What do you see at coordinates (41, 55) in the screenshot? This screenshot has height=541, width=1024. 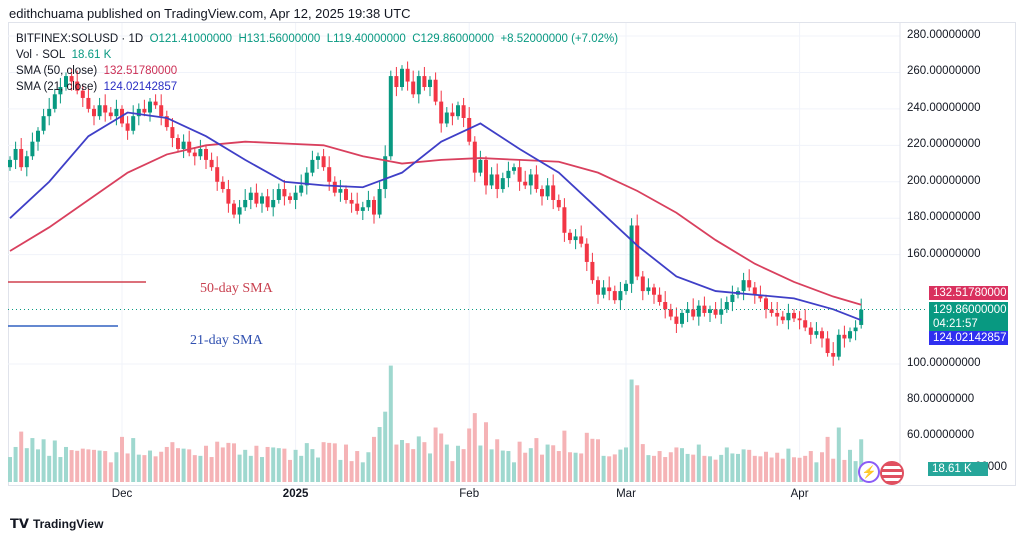 I see `volume-label: Vol · SOL` at bounding box center [41, 55].